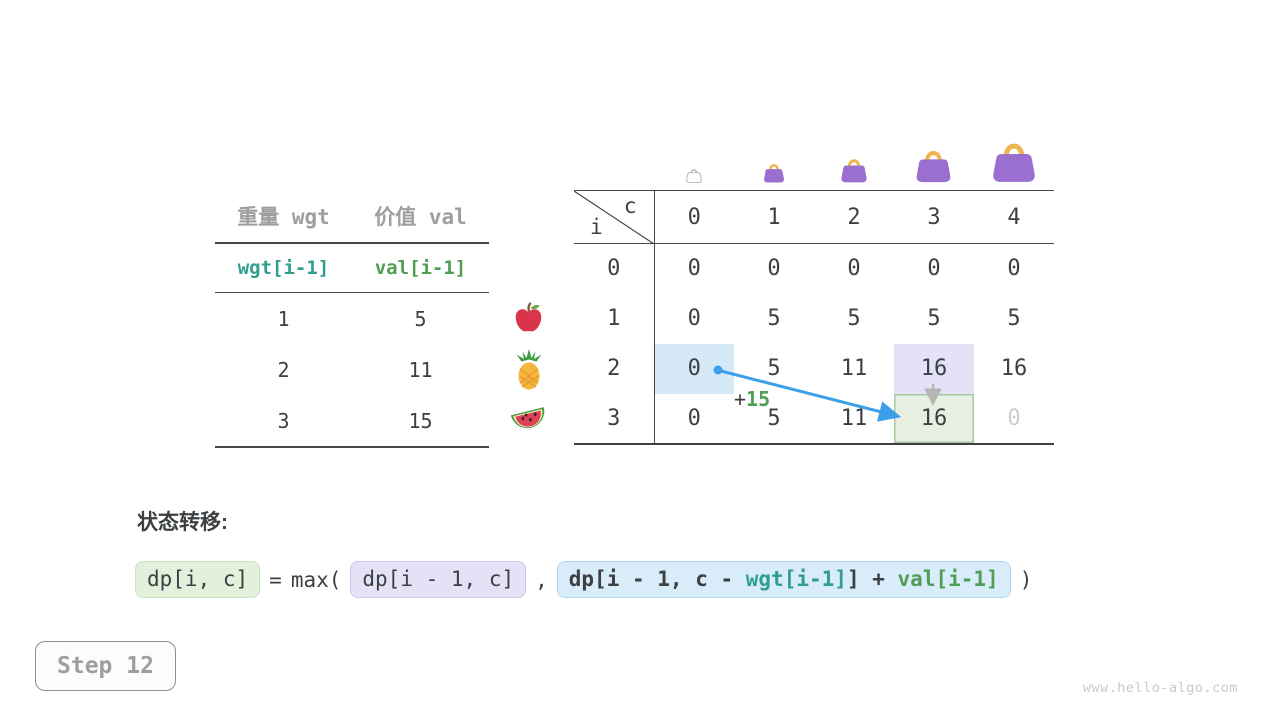 The width and height of the screenshot is (1280, 720). I want to click on dp-cell-2-1: 5, so click(774, 368).